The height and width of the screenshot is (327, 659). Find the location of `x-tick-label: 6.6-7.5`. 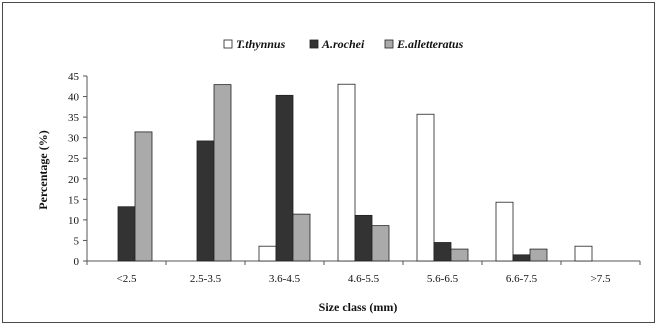

x-tick-label: 6.6-7.5 is located at coordinates (522, 279).